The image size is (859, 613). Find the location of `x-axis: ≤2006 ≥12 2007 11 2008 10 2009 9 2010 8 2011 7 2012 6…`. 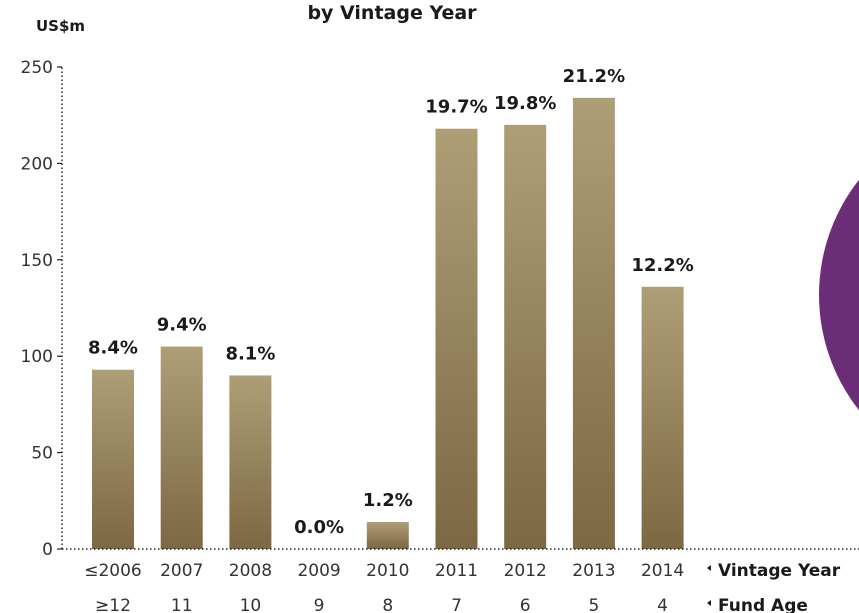

x-axis: ≤2006 ≥12 2007 11 2008 10 2009 9 2010 8 2011 7 2012 6… is located at coordinates (460, 580).